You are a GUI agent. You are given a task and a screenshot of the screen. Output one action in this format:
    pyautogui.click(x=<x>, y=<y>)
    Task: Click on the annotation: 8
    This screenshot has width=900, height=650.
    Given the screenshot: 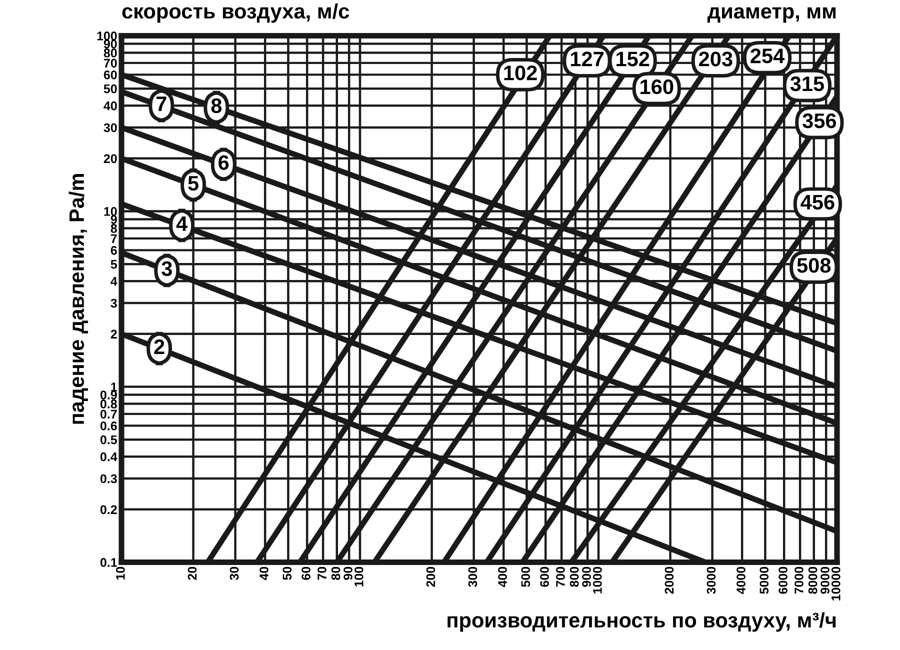 What is the action you would take?
    pyautogui.click(x=216, y=106)
    